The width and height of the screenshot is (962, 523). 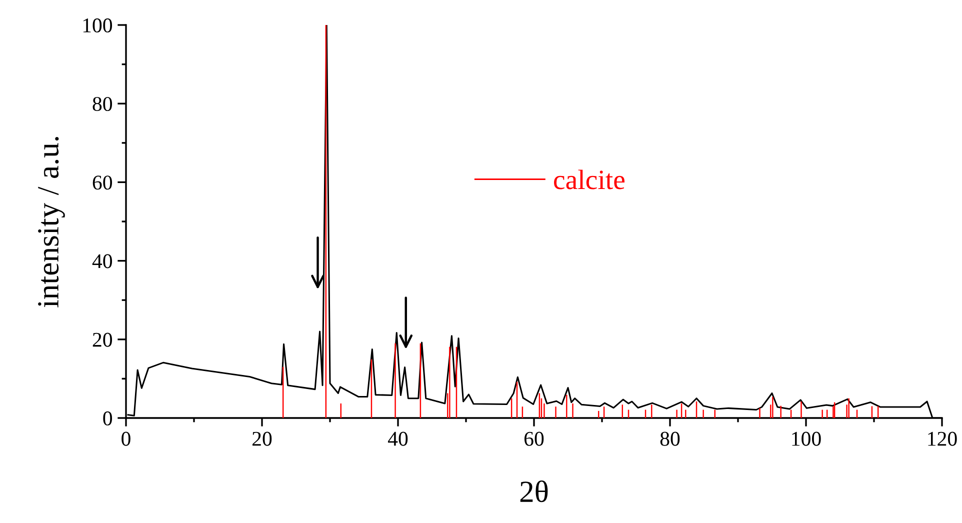 I want to click on x-tick-label: 120, so click(x=942, y=439).